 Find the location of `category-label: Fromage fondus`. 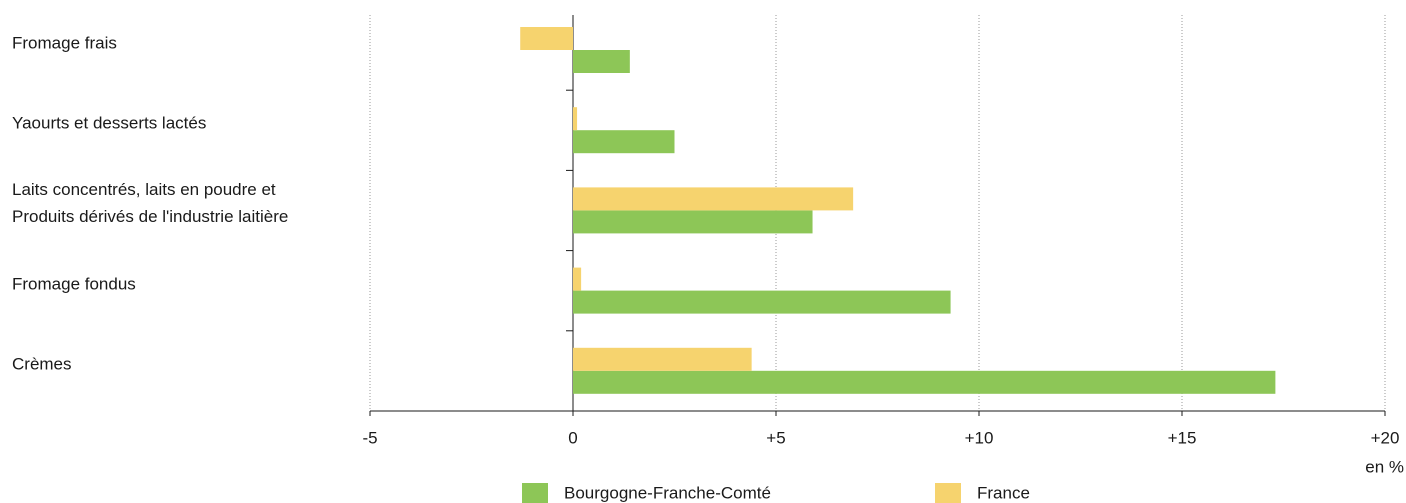

category-label: Fromage fondus is located at coordinates (74, 284).